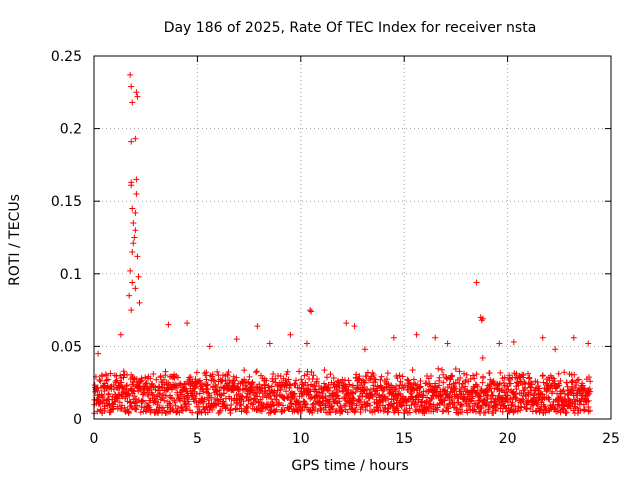  I want to click on x-axis-label: GPS time / hours, so click(349, 466).